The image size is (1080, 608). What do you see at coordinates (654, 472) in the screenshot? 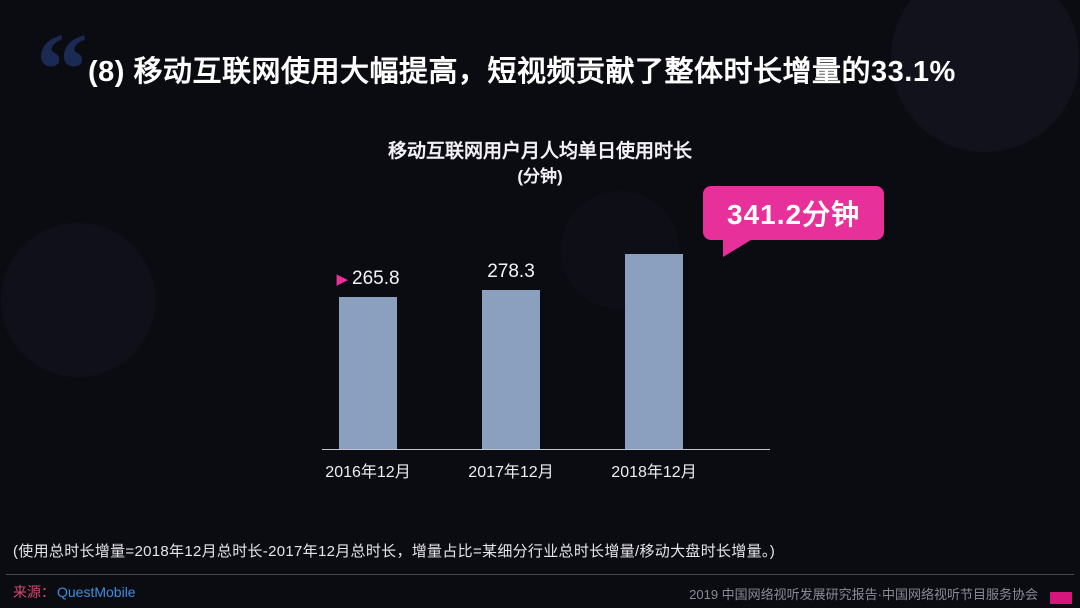
I see `x-axis-label-2018: 2018年12月` at bounding box center [654, 472].